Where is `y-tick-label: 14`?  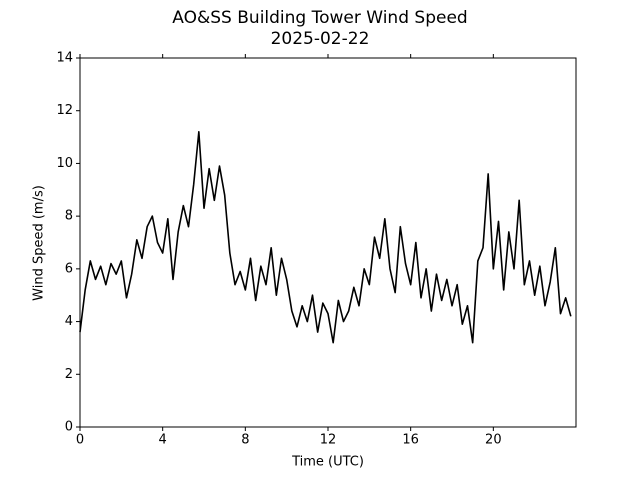
y-tick-label: 14 is located at coordinates (64, 58).